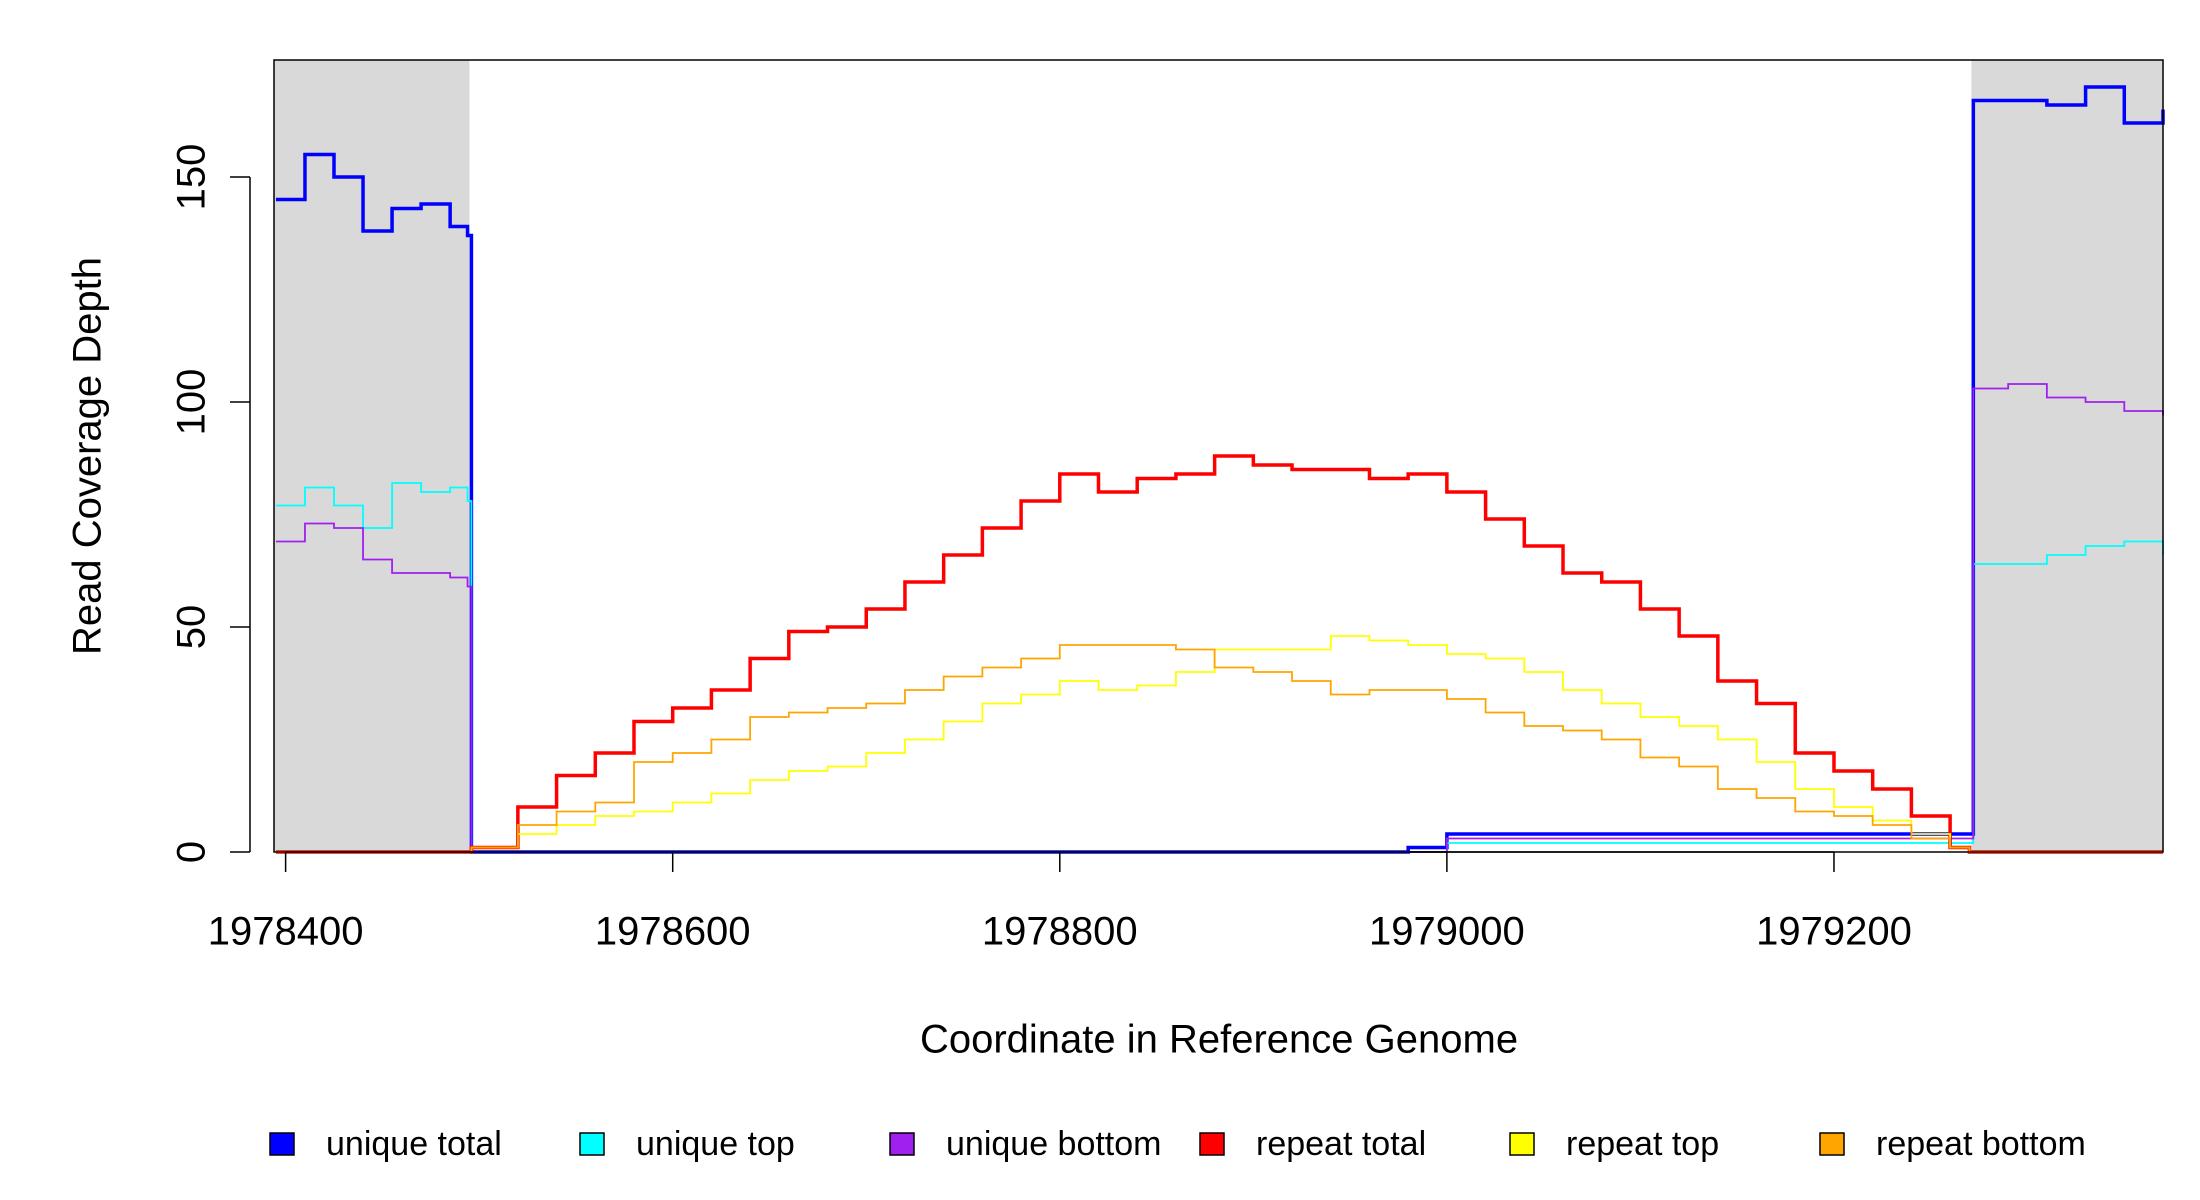  What do you see at coordinates (414, 1144) in the screenshot?
I see `legend-label: unique total` at bounding box center [414, 1144].